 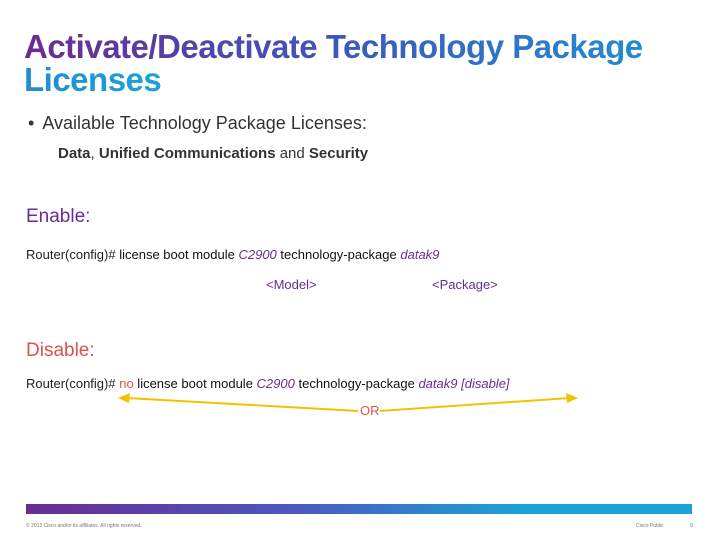 What do you see at coordinates (691, 526) in the screenshot?
I see `page-number: 9` at bounding box center [691, 526].